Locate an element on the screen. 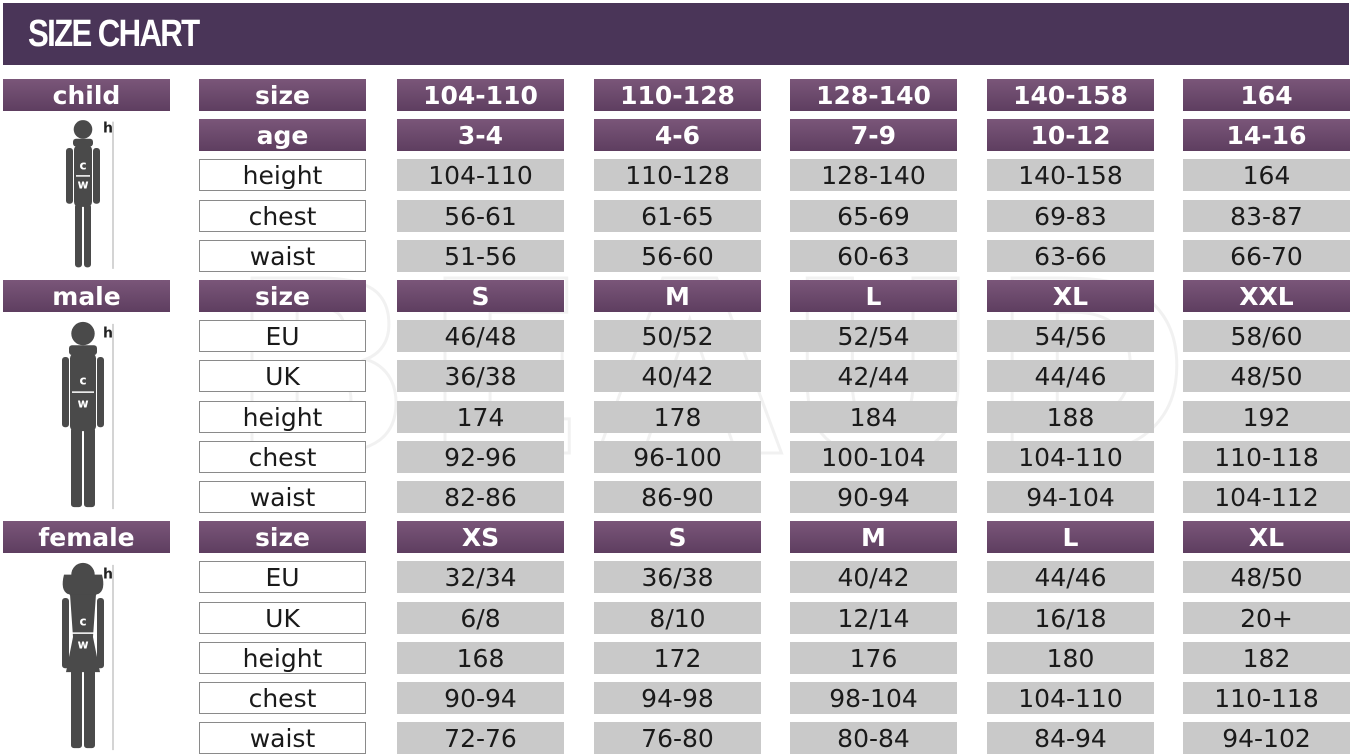  page-title: SIZE CHART is located at coordinates (114, 34).